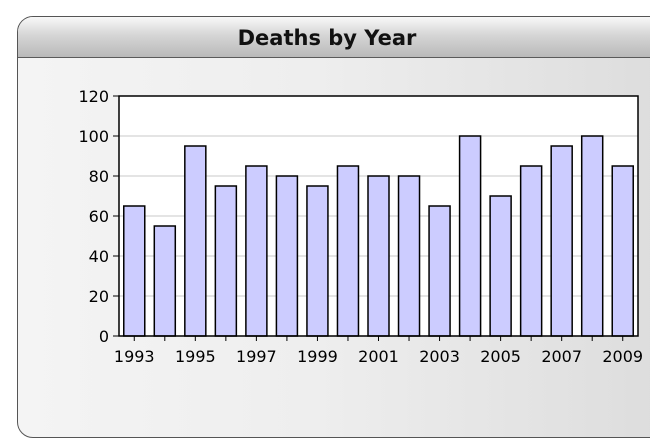  I want to click on y-tick-label: 40, so click(99, 256).